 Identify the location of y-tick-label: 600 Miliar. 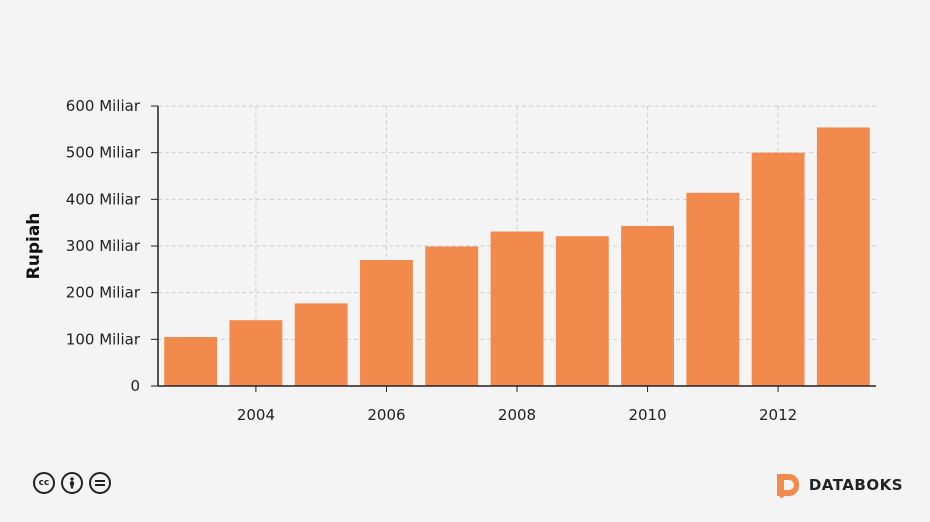
(103, 106).